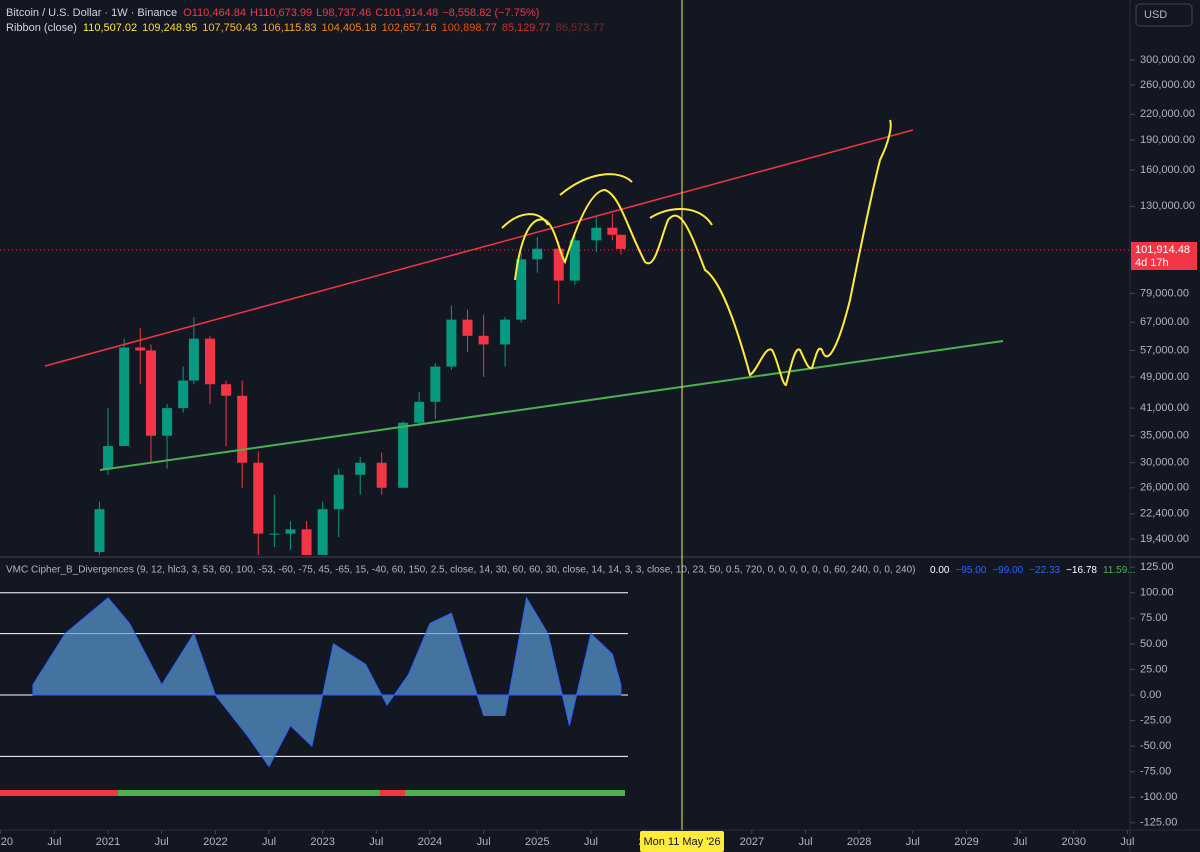  Describe the element at coordinates (1164, 408) in the screenshot. I see `y-tick-label: 41,000.00` at that location.